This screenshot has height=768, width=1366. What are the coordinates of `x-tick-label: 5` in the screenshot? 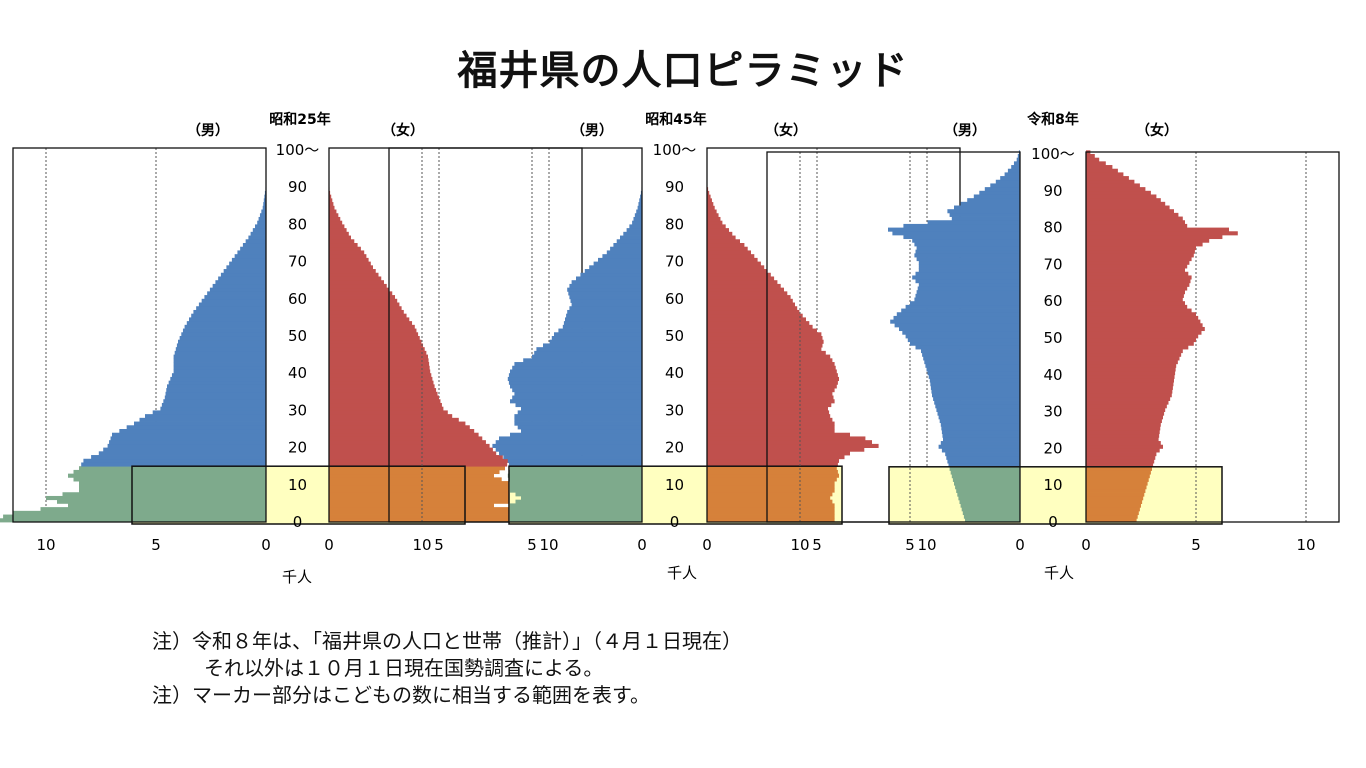 It's located at (910, 545).